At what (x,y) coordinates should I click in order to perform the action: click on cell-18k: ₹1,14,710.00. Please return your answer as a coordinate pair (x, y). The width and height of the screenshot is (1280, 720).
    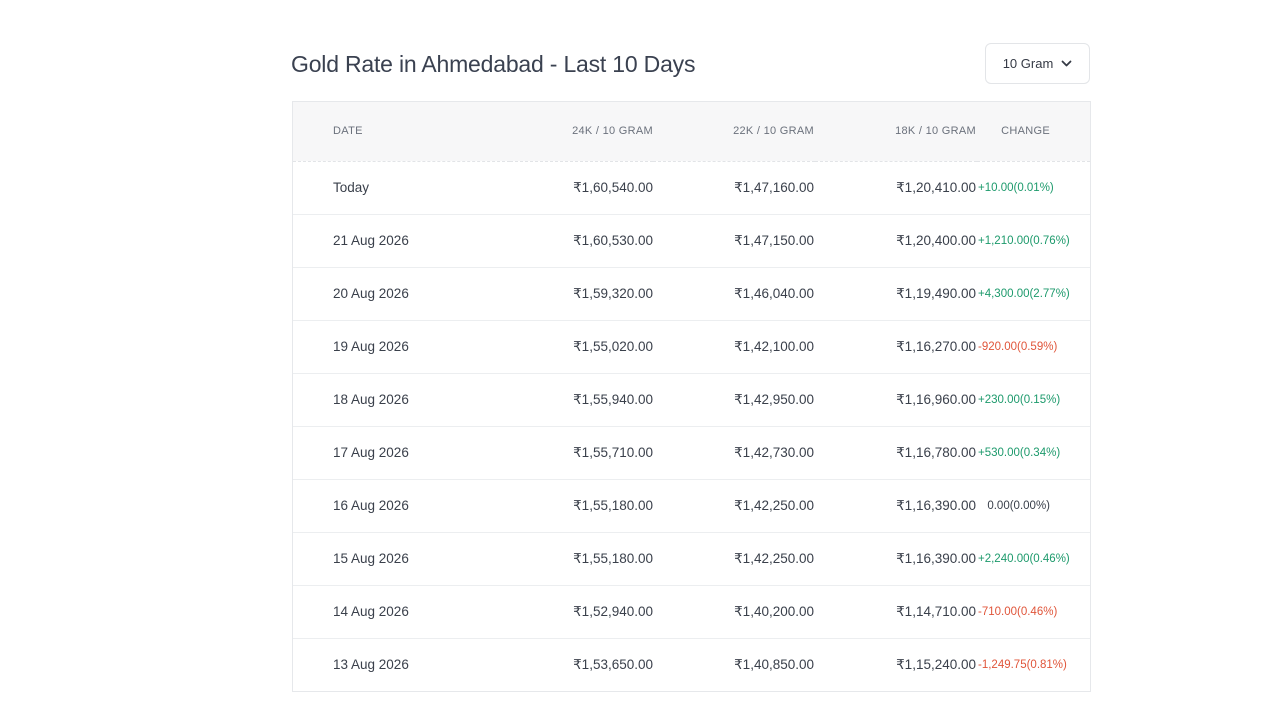
    Looking at the image, I should click on (896, 611).